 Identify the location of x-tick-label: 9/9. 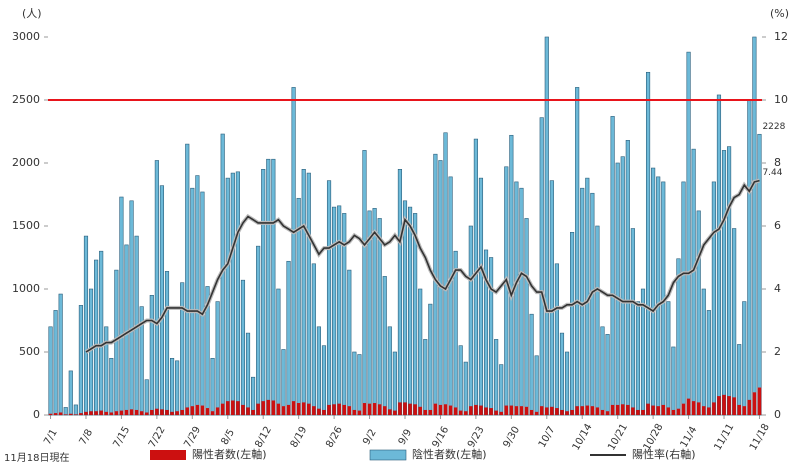
(406, 437).